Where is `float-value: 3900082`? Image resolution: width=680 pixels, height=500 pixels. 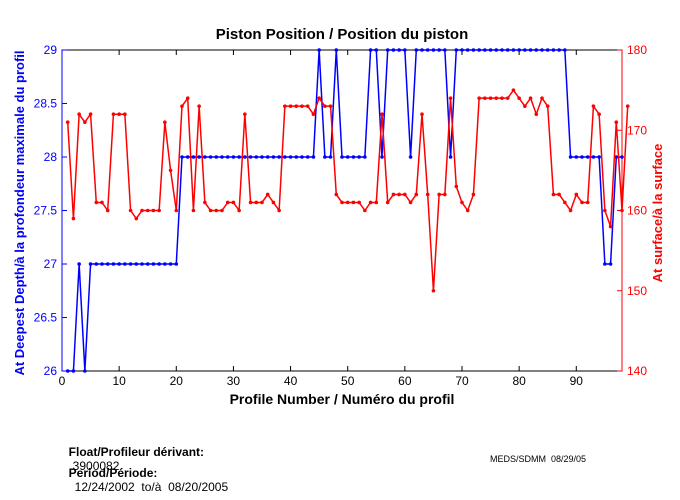
float-value: 3900082 is located at coordinates (96, 466).